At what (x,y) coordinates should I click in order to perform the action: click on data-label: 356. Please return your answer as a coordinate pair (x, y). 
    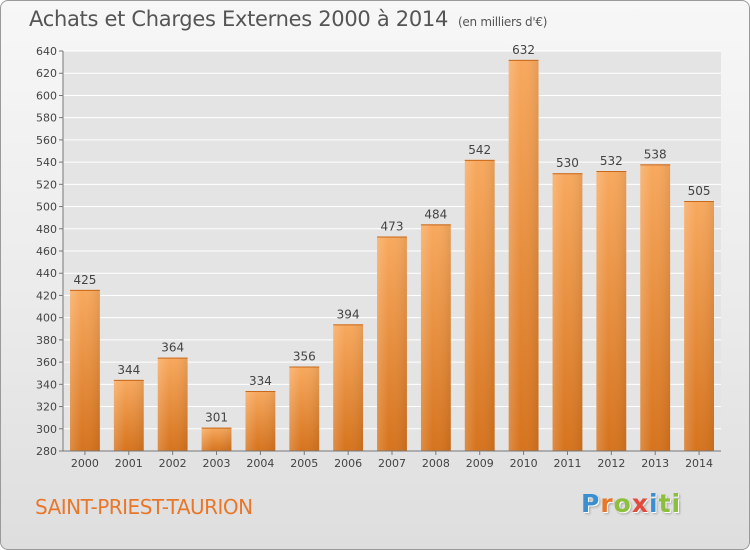
    Looking at the image, I should click on (304, 357).